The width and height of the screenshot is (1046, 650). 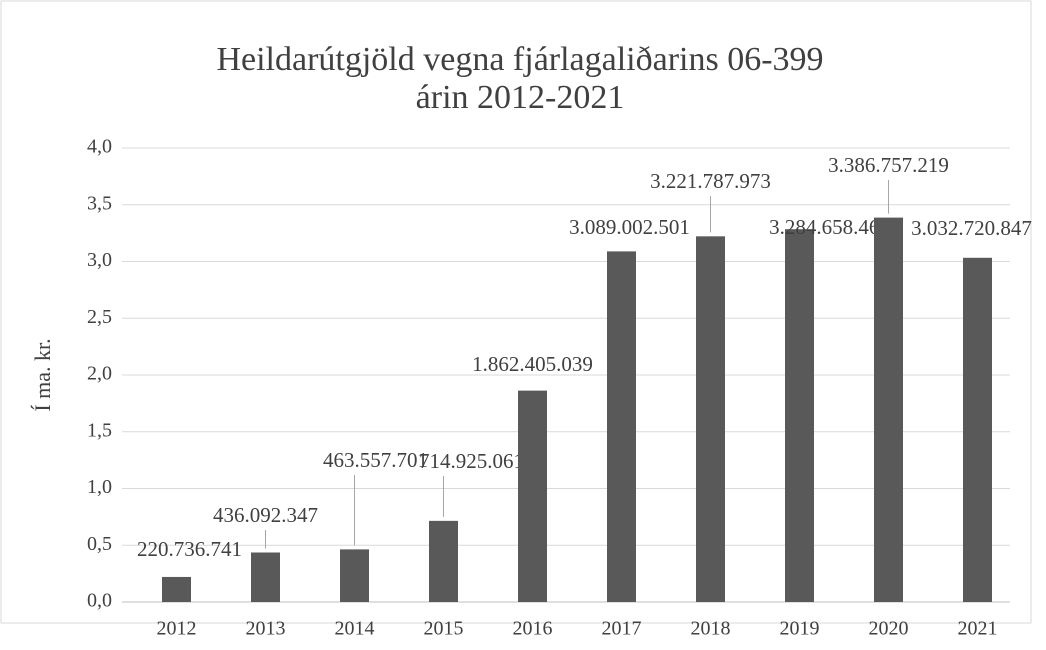 I want to click on data-label: 3.032.720.847, so click(x=971, y=228).